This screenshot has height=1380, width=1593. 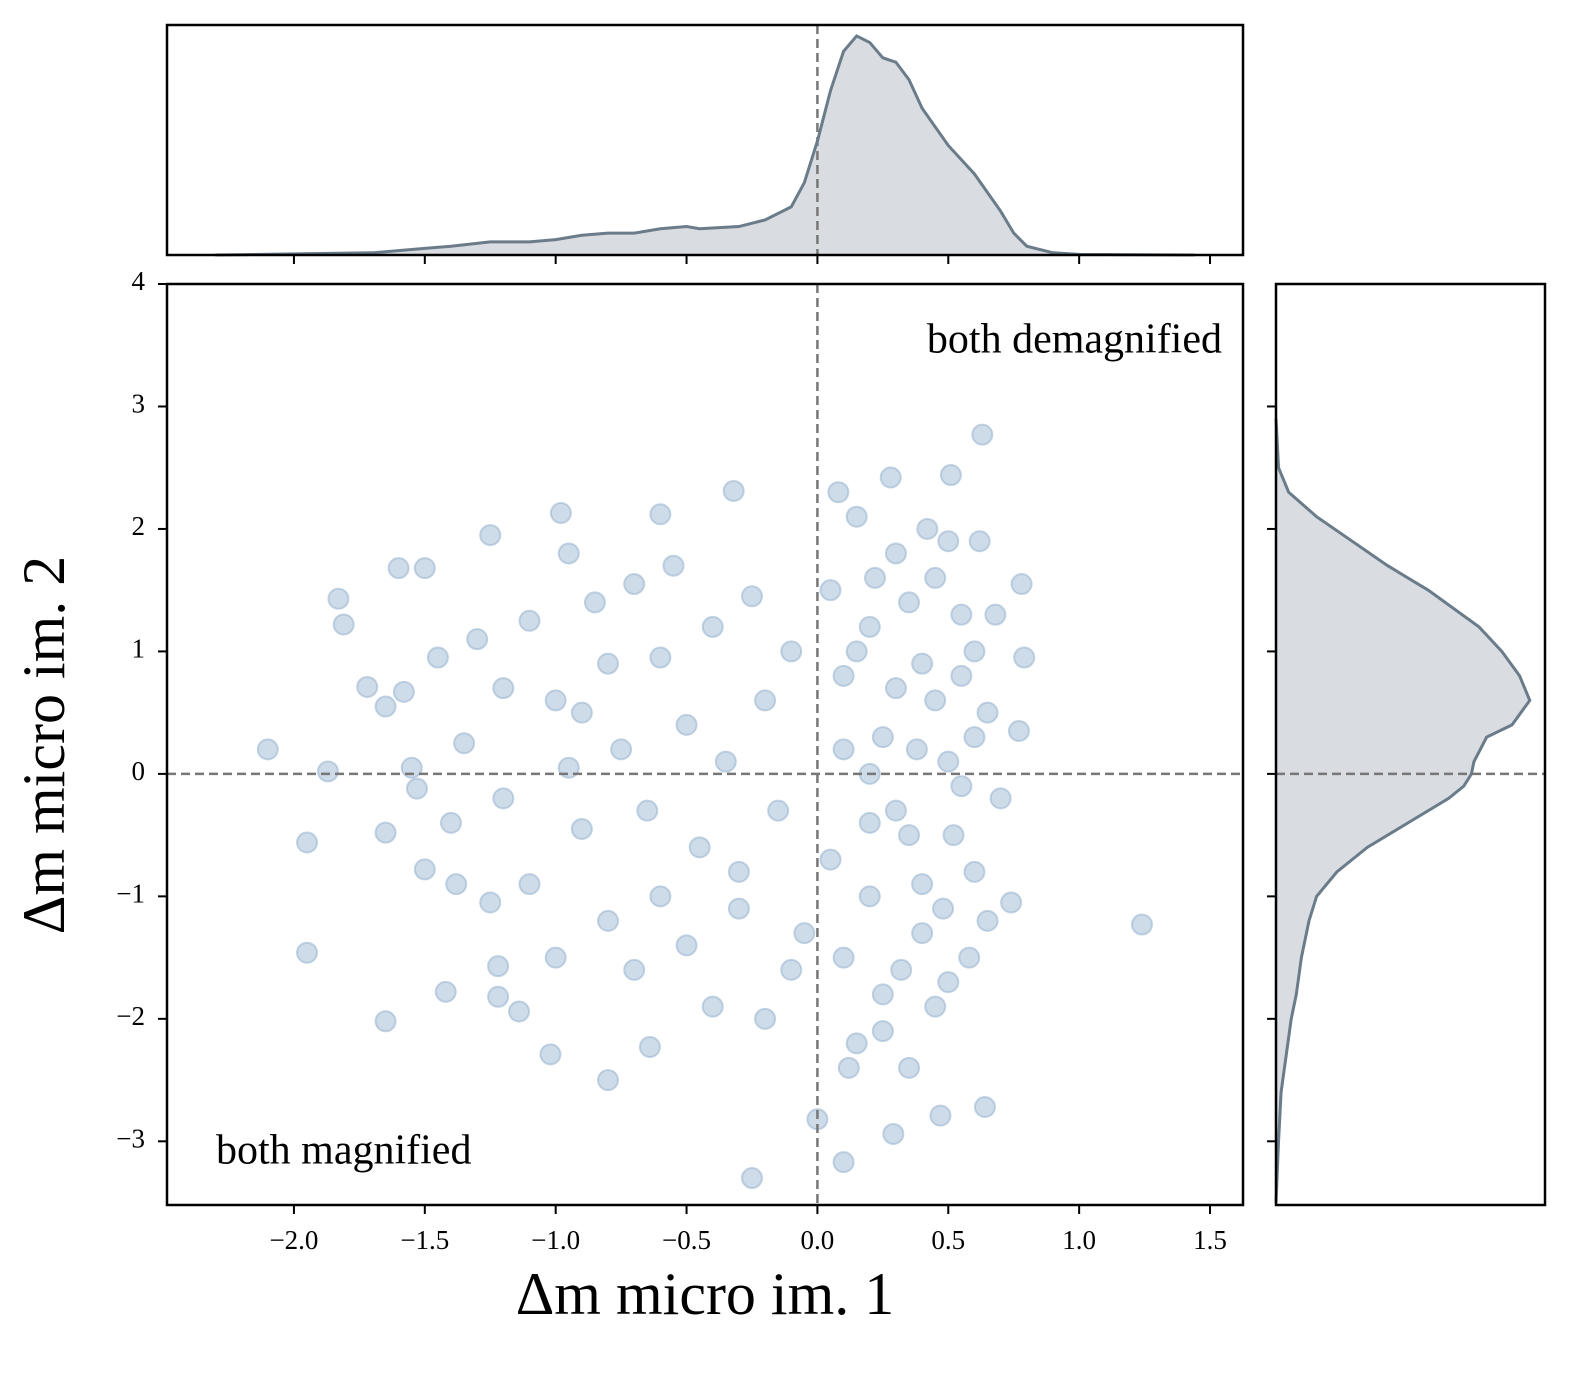 What do you see at coordinates (1079, 1240) in the screenshot?
I see `x-tick-label: 1.0` at bounding box center [1079, 1240].